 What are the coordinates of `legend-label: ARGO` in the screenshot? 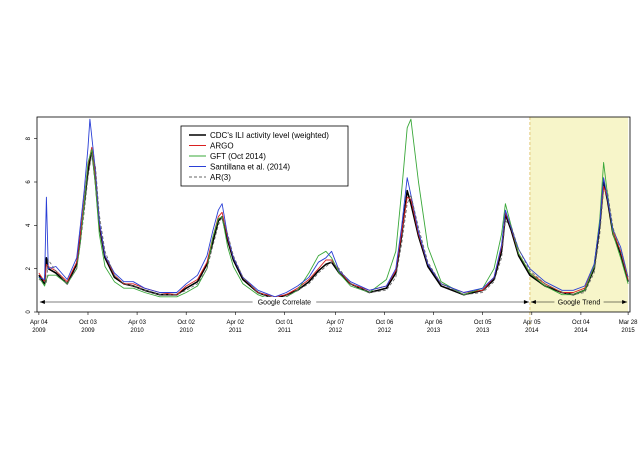 It's located at (222, 146).